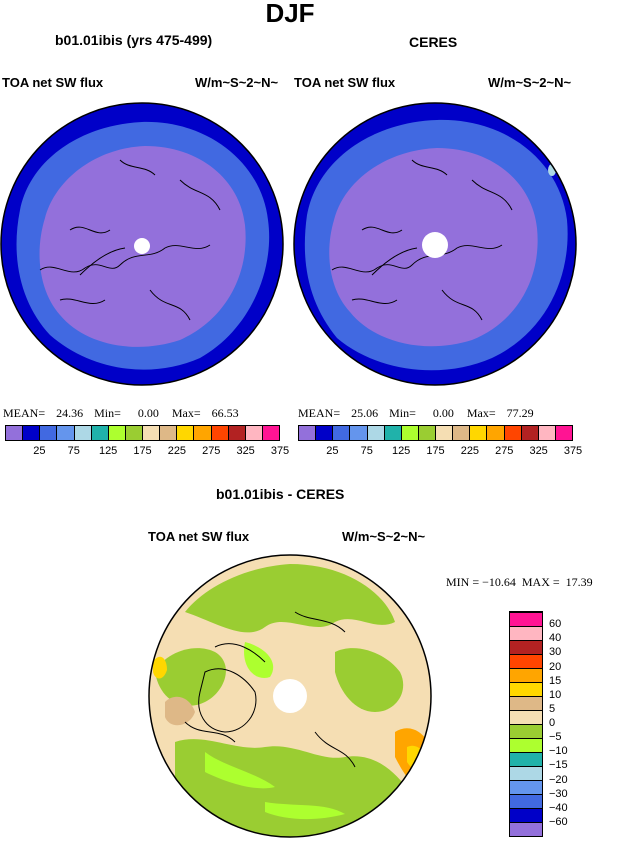  I want to click on panel2-var-label: TOA net SW flux, so click(345, 82).